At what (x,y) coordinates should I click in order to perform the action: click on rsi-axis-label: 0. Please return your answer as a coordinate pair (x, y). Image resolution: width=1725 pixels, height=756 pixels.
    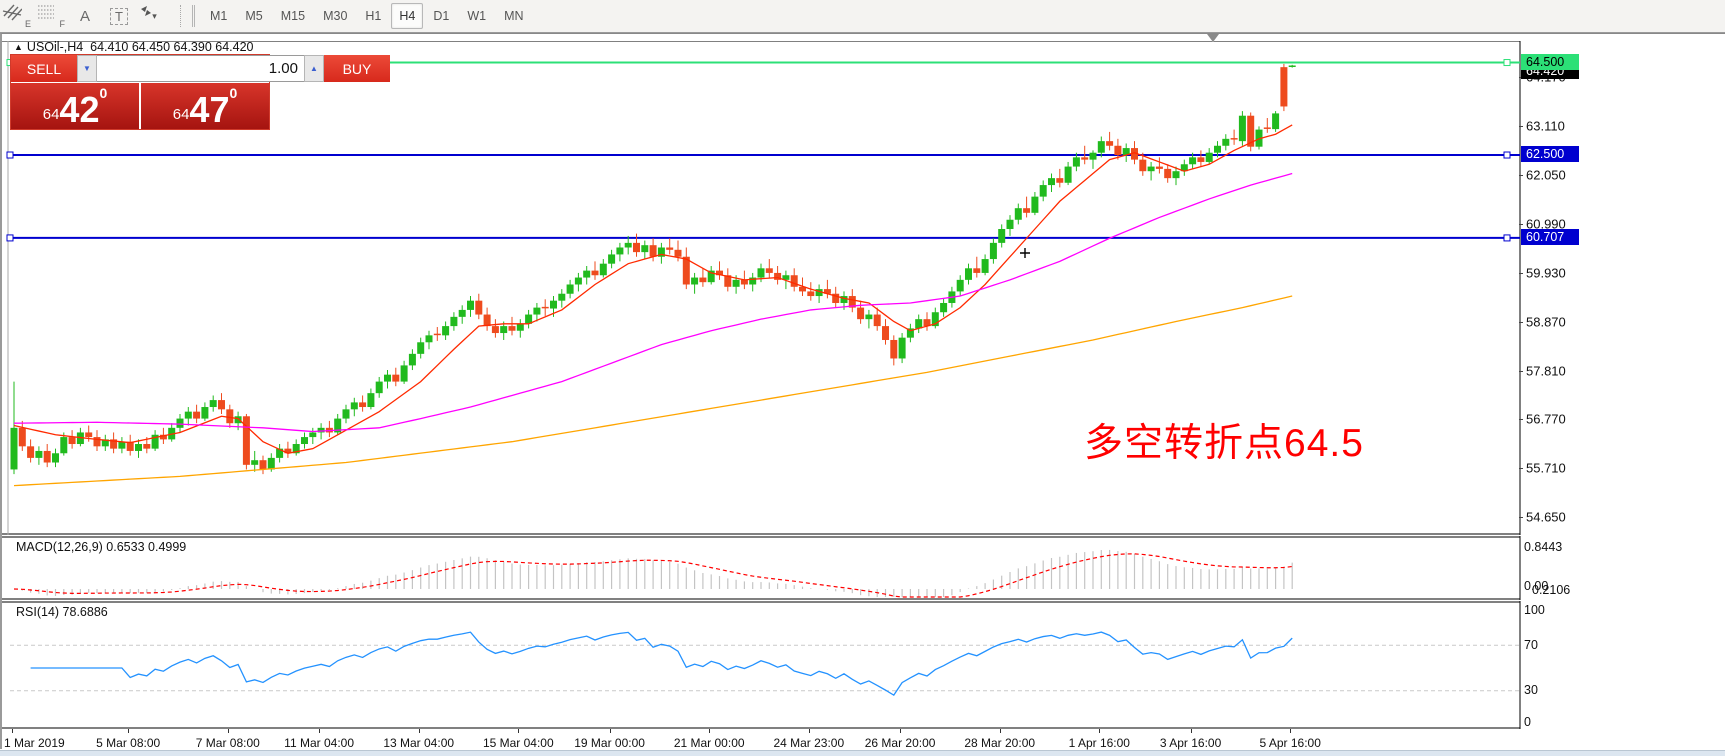
    Looking at the image, I should click on (1527, 722).